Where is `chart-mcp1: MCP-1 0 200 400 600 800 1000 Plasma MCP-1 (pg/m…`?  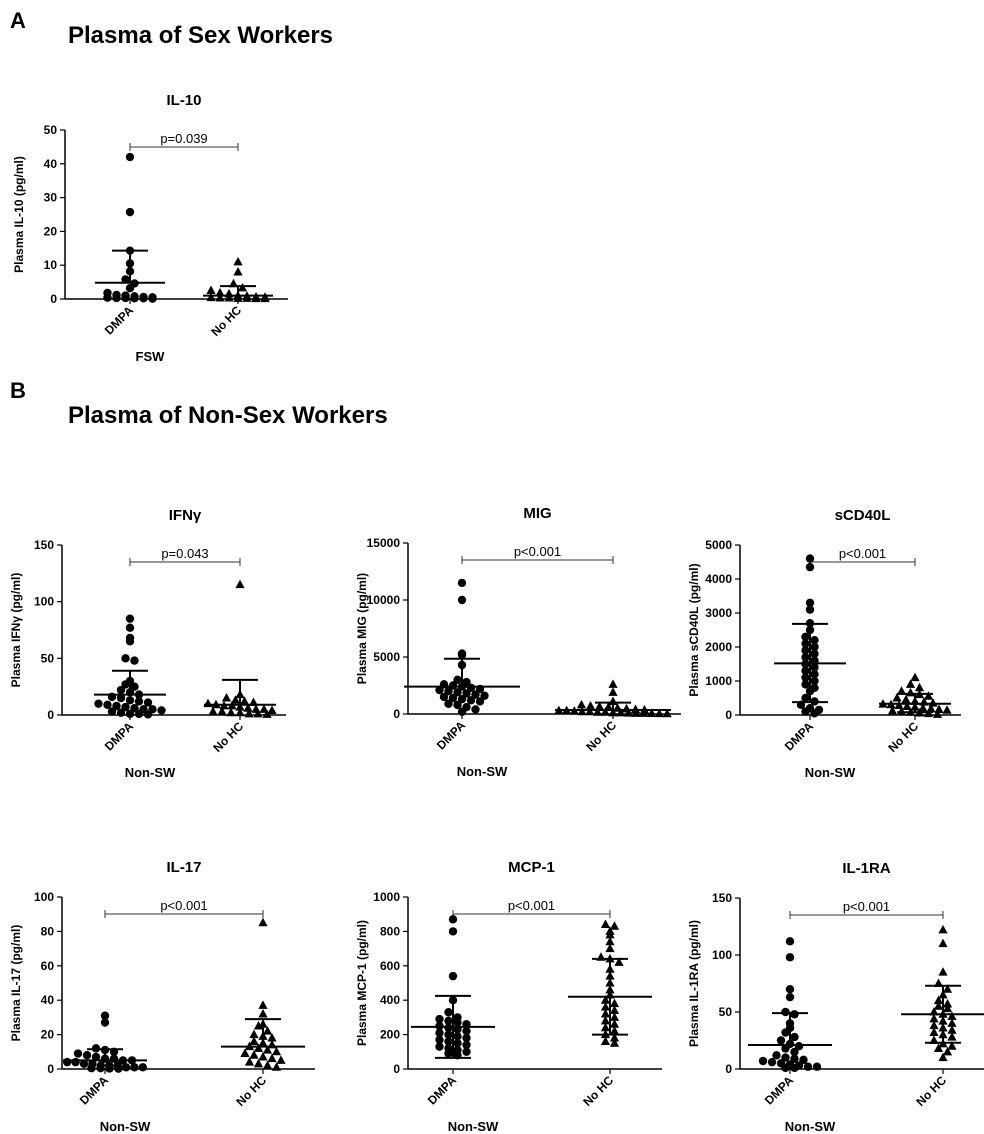
chart-mcp1: MCP-1 0 200 400 600 800 1000 Plasma MCP-1 (pg/m… is located at coordinates (508, 996).